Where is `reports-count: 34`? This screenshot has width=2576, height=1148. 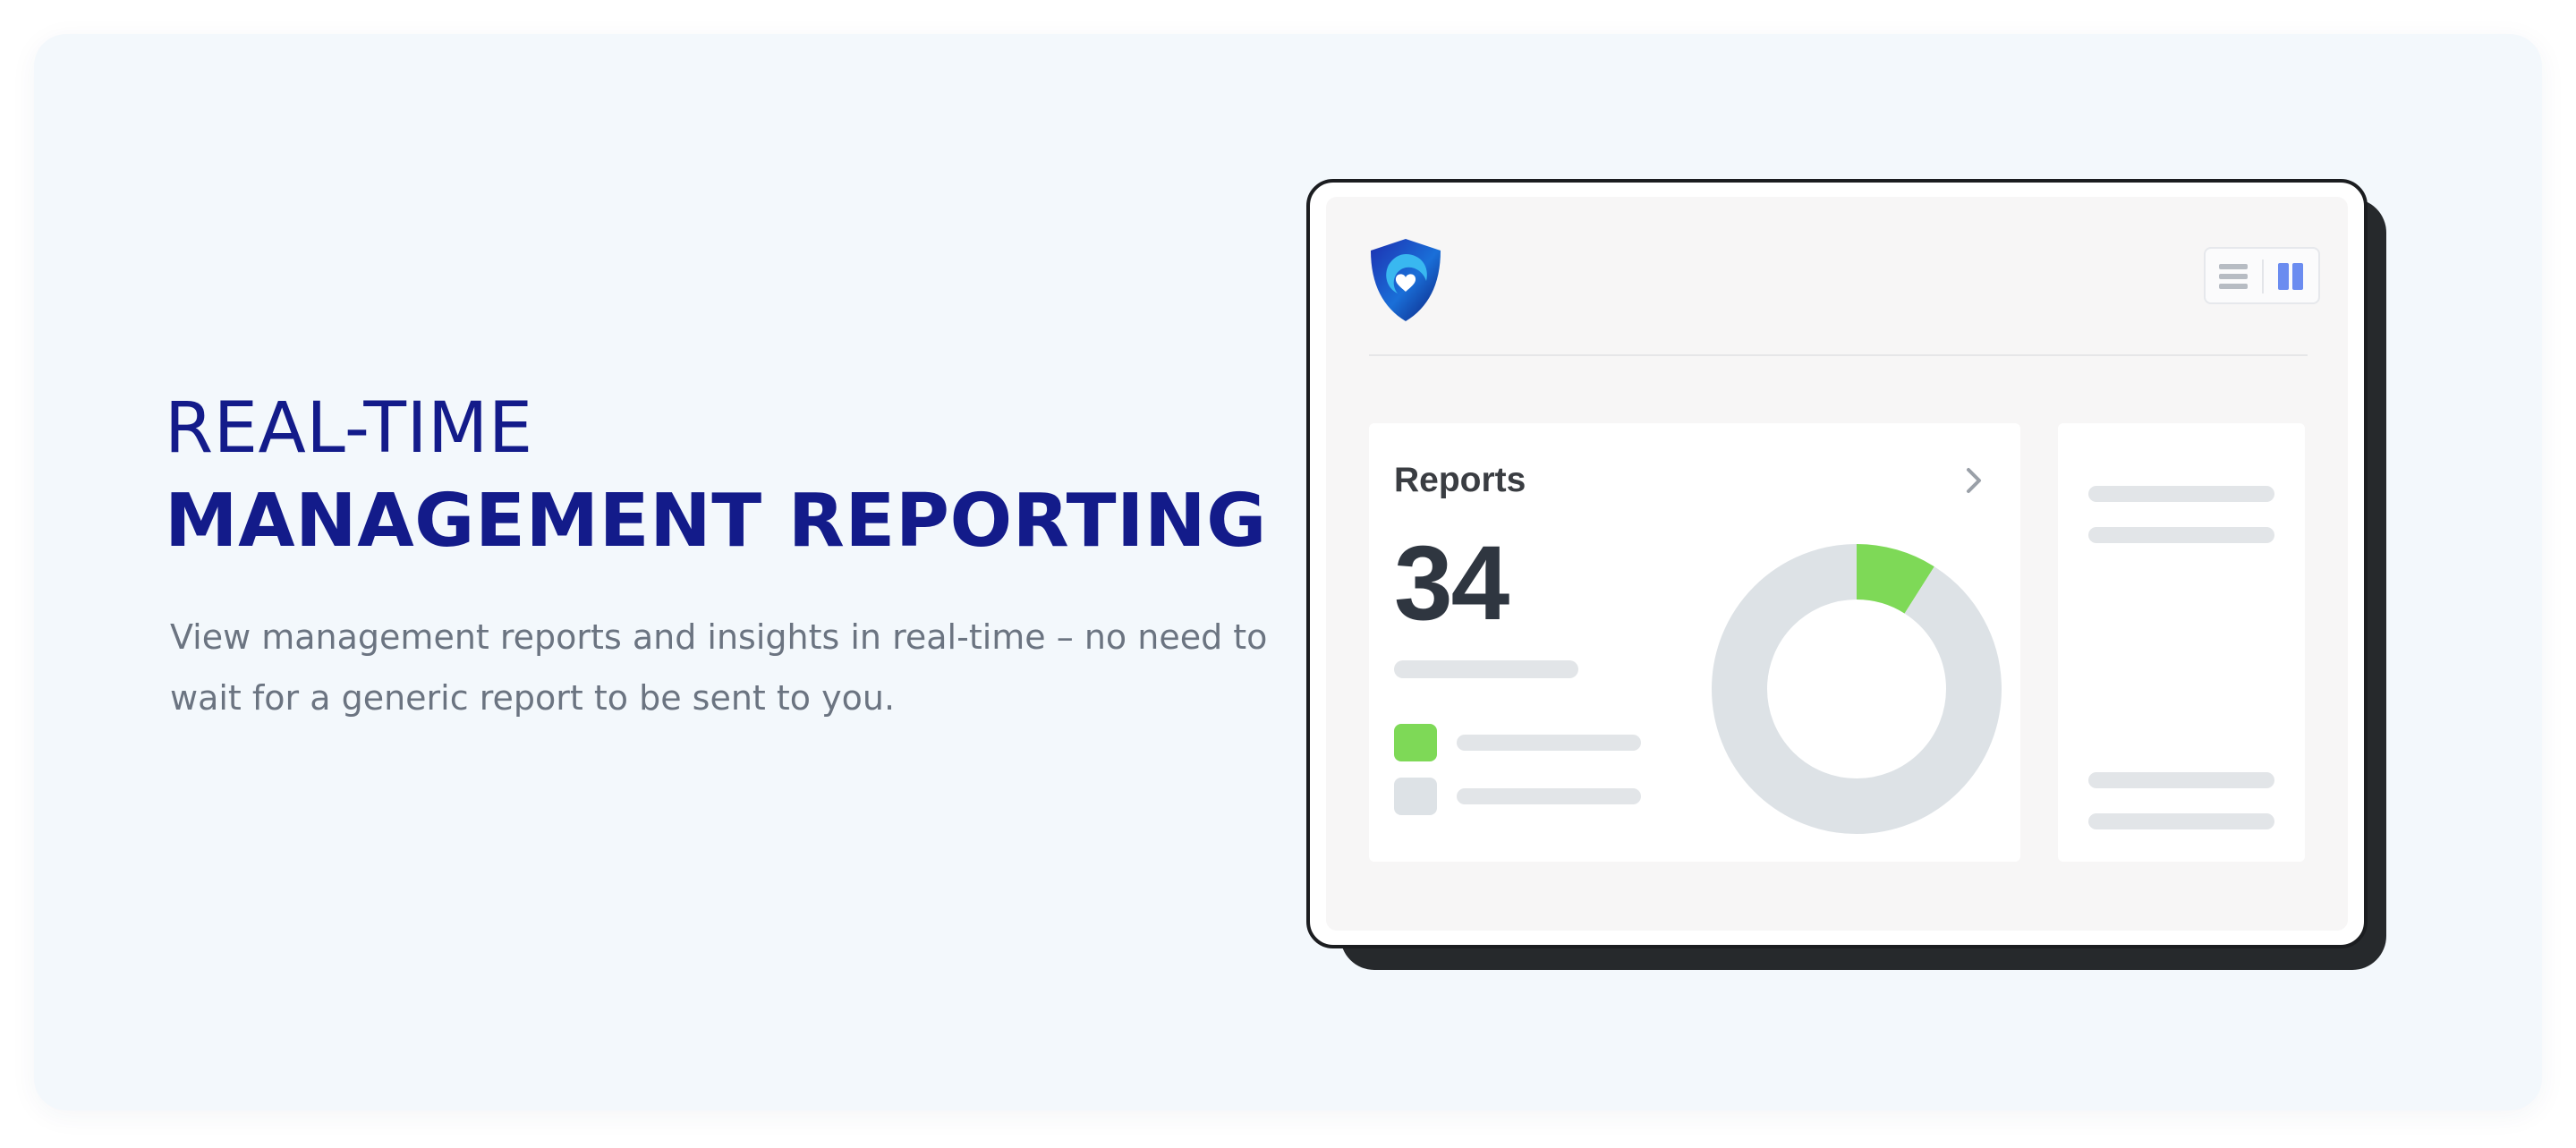
reports-count: 34 is located at coordinates (1451, 583).